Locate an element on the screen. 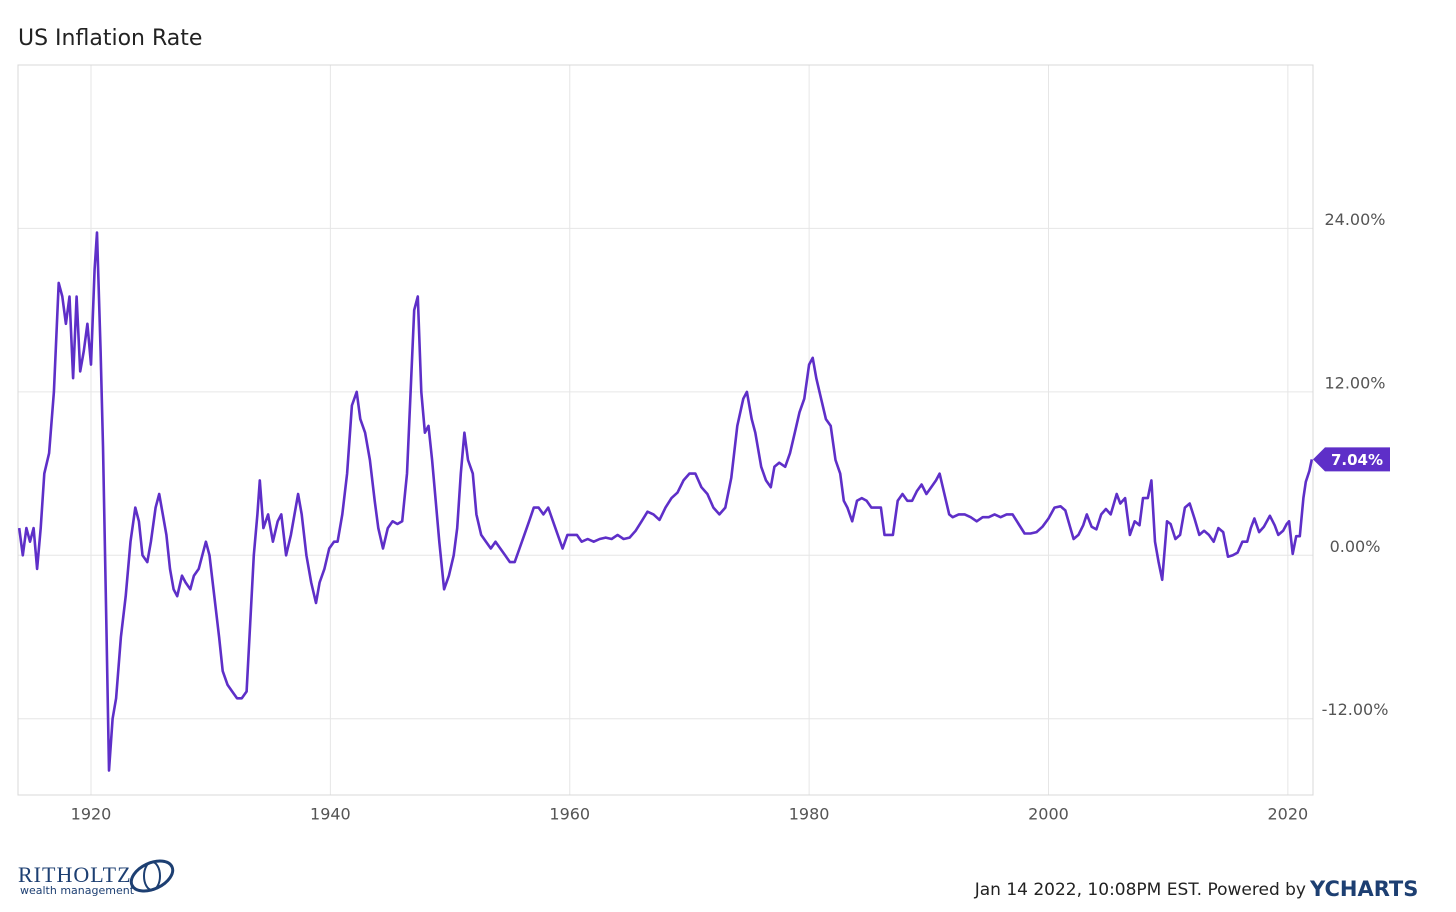  y-tick-label: 0.00% is located at coordinates (1355, 546).